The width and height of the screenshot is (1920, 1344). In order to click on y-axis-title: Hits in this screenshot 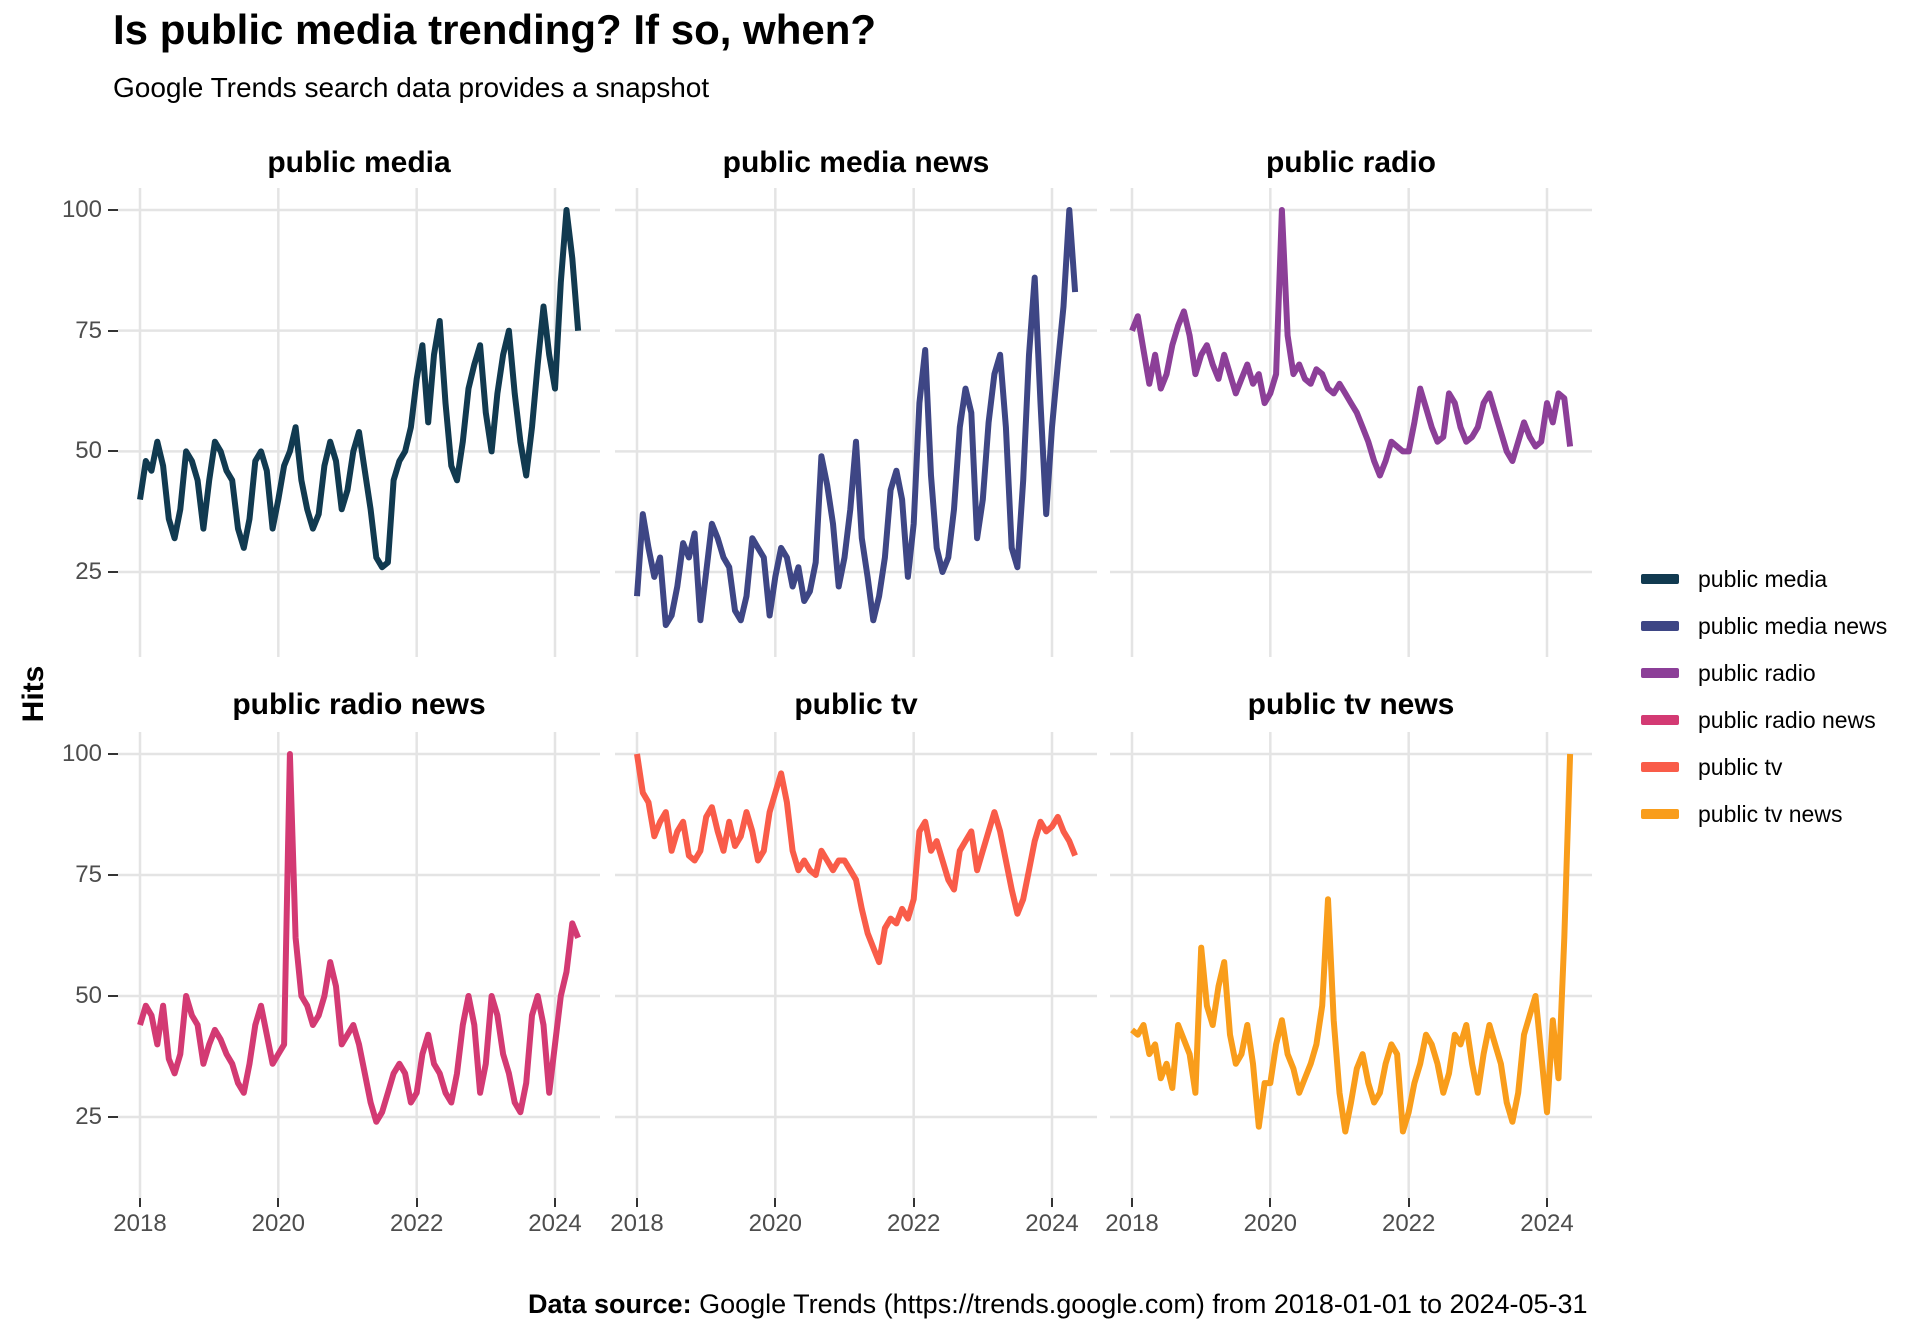, I will do `click(33, 694)`.